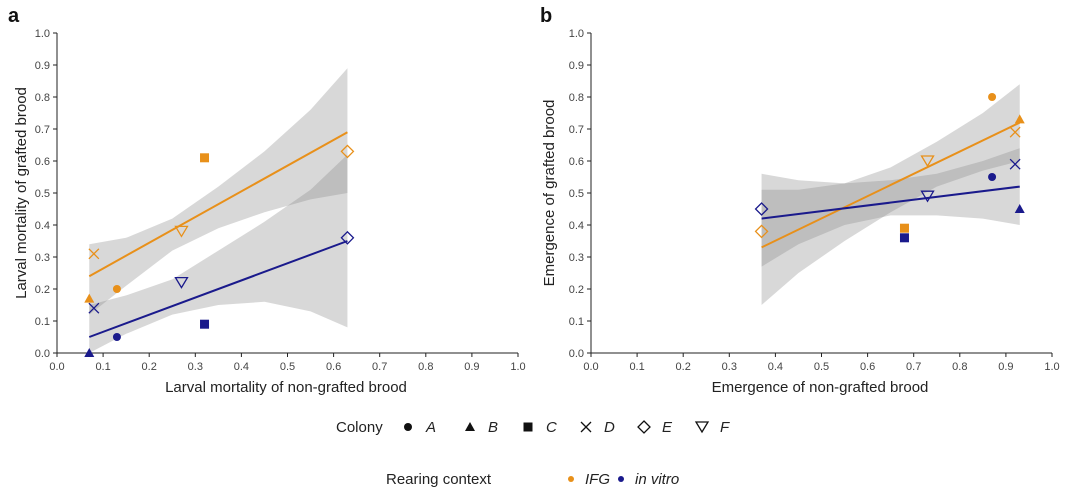  Describe the element at coordinates (89, 298) in the screenshot. I see `panel-a-point-0-b` at that location.